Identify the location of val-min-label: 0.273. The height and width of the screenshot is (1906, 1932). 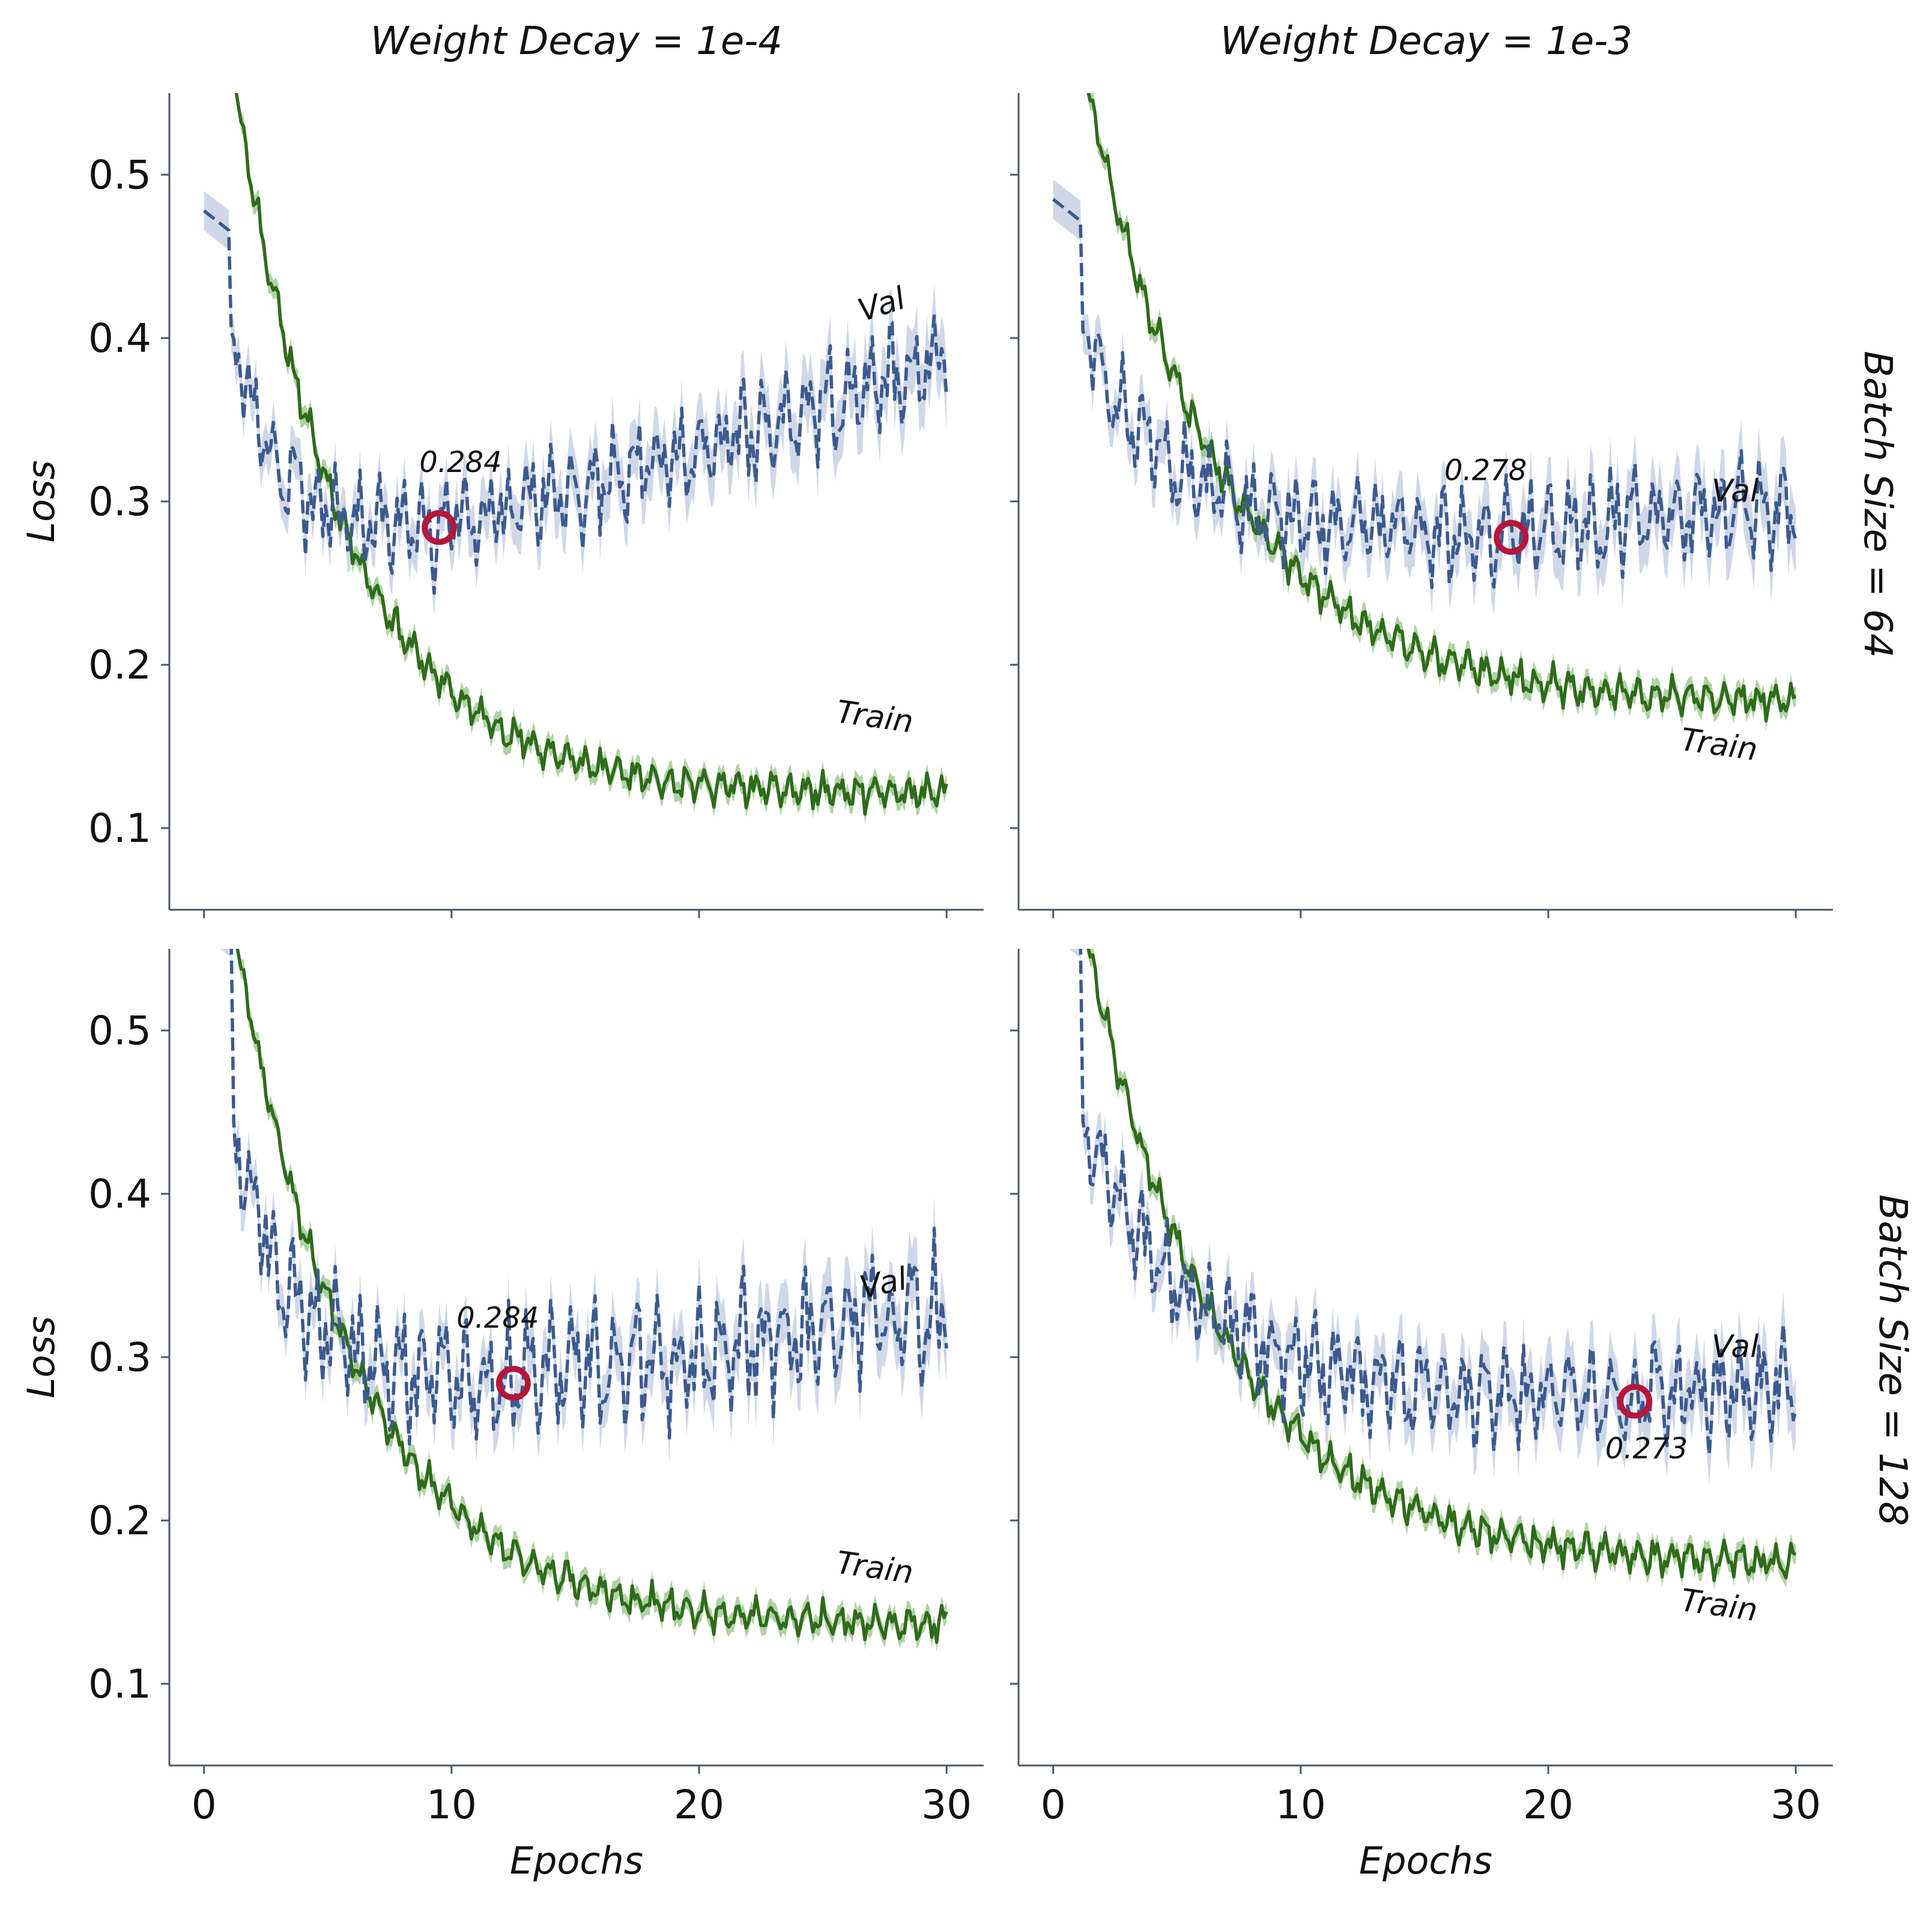
(1646, 1449).